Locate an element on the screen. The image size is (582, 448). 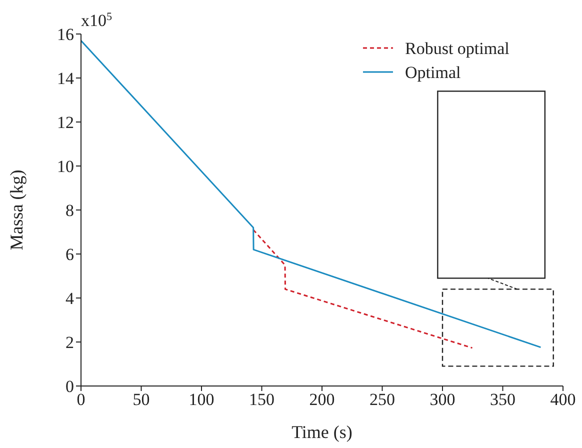
x-tick-label: 200 is located at coordinates (322, 400).